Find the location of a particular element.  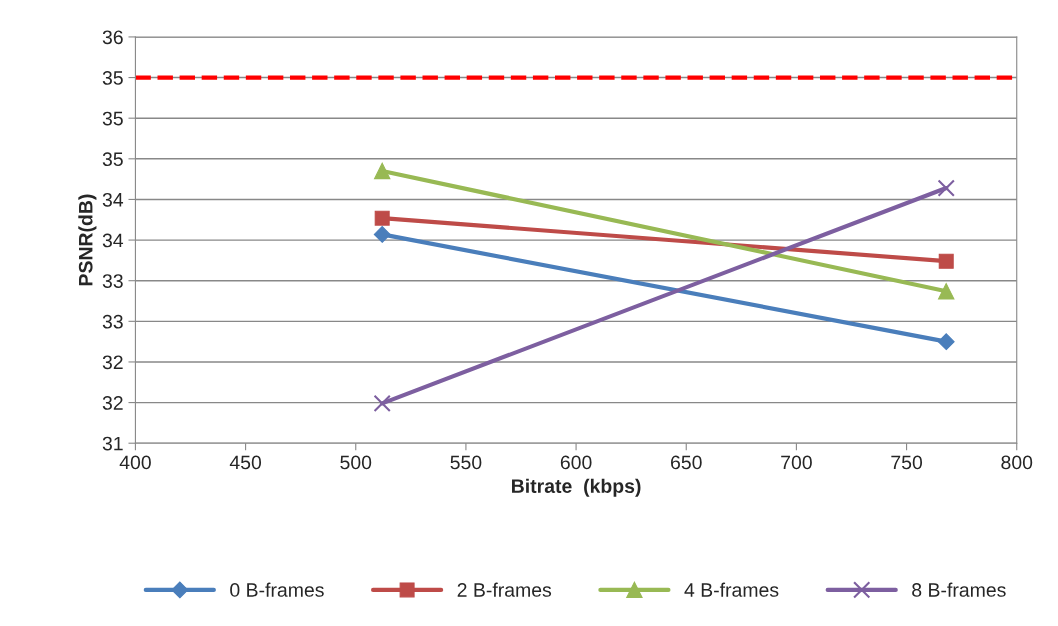

y-tick-label: 31 is located at coordinates (112, 443).